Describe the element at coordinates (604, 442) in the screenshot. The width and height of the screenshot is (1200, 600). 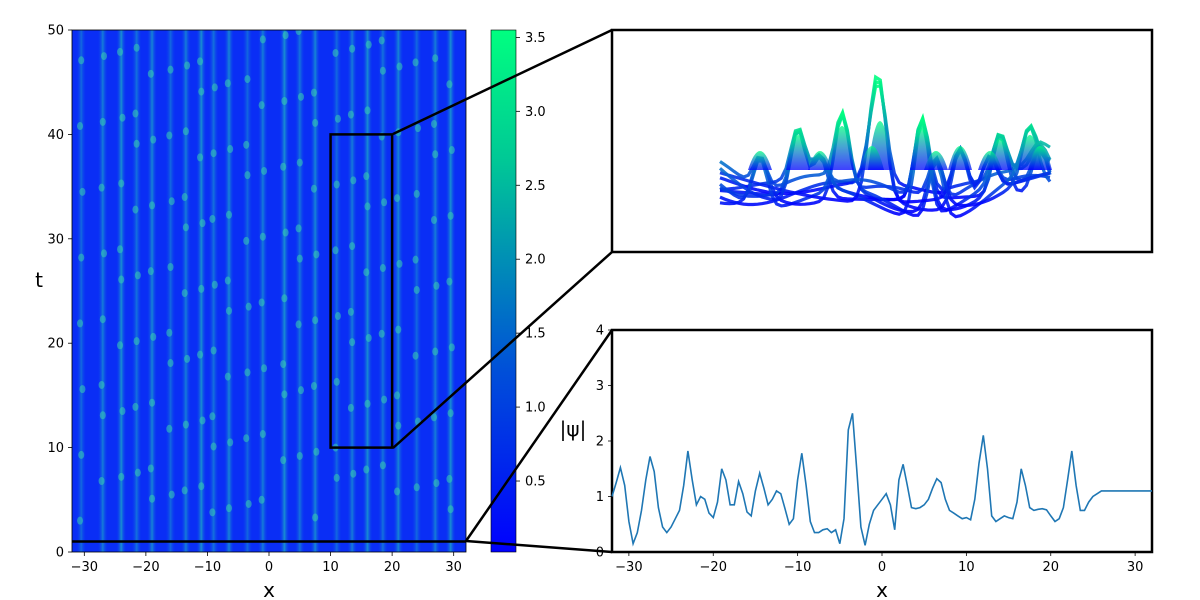
I see `line-y-ticks: 0 1 2 3 4` at that location.